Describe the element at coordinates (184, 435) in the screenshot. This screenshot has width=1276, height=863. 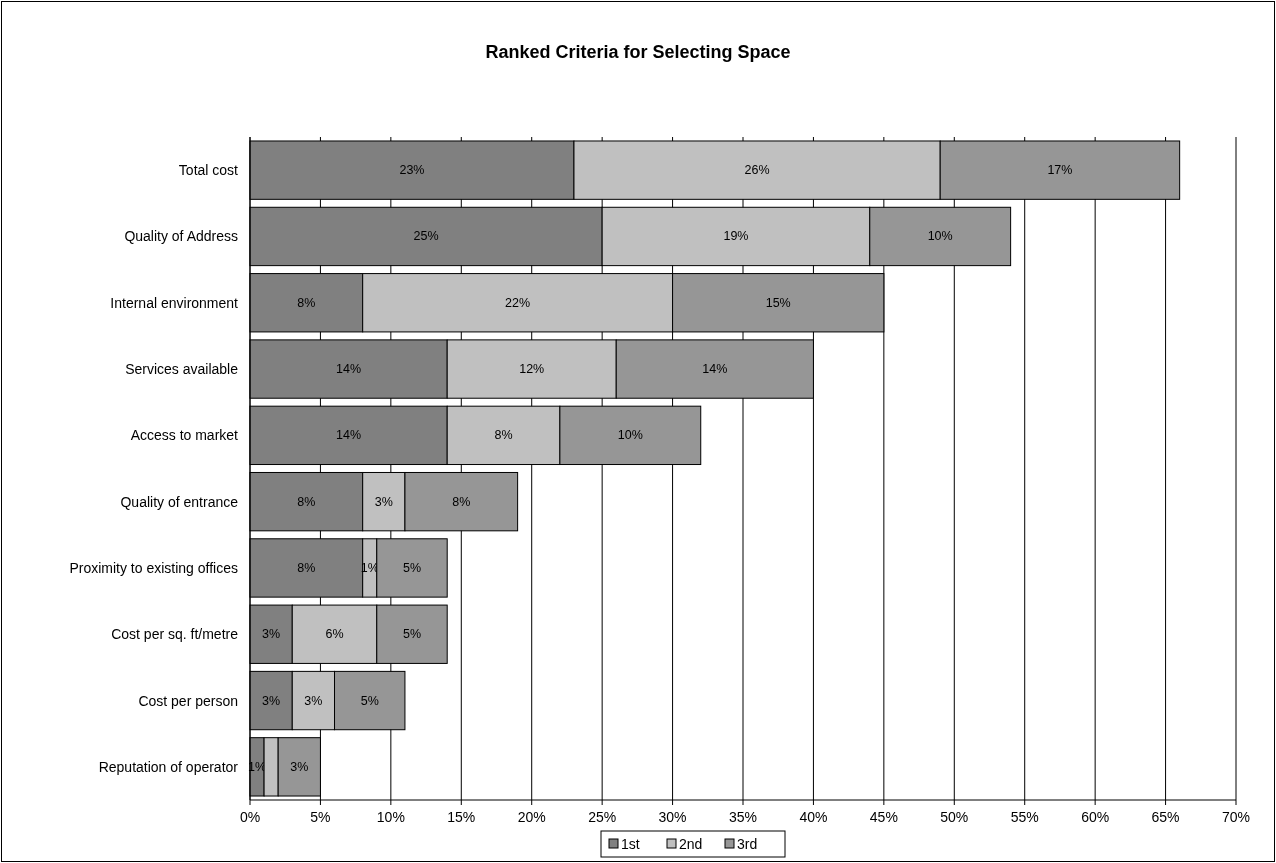
I see `y-tick-label: Access to market` at that location.